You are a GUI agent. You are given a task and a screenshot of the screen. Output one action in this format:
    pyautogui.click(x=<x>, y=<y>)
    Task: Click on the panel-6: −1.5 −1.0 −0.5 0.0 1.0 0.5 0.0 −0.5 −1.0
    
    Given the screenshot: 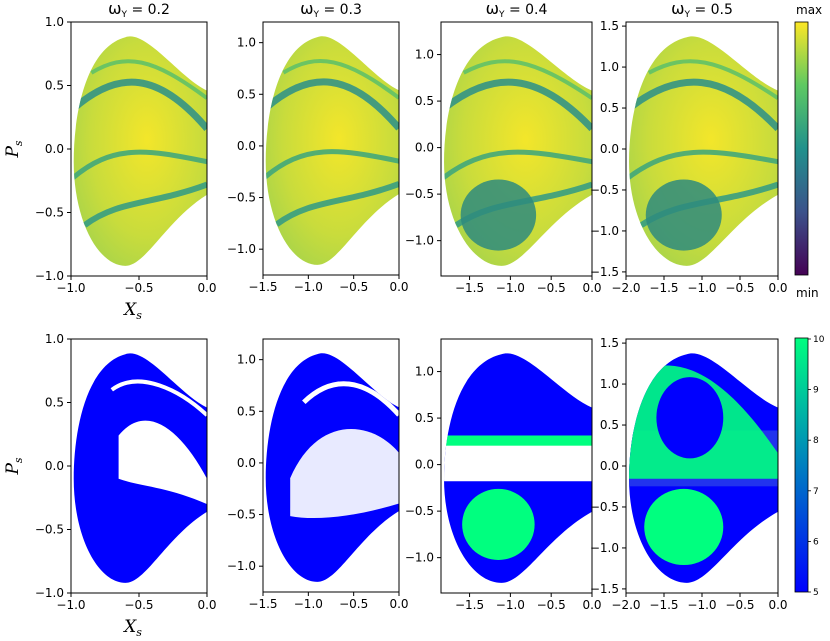 What is the action you would take?
    pyautogui.click(x=318, y=474)
    